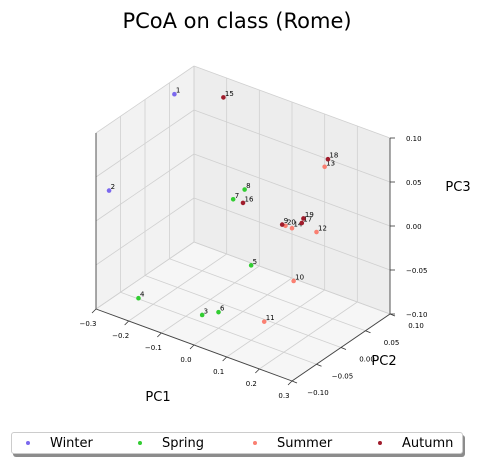 Image resolution: width=481 pixels, height=466 pixels. What do you see at coordinates (457, 187) in the screenshot?
I see `z-axis-title: PC3` at bounding box center [457, 187].